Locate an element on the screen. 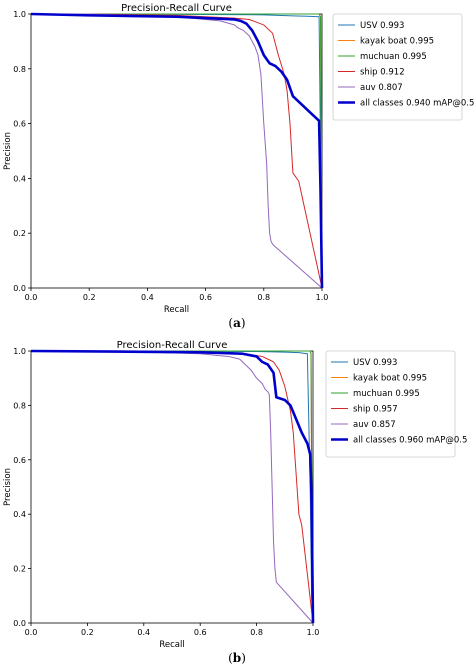  caption-letter: a is located at coordinates (237, 323).